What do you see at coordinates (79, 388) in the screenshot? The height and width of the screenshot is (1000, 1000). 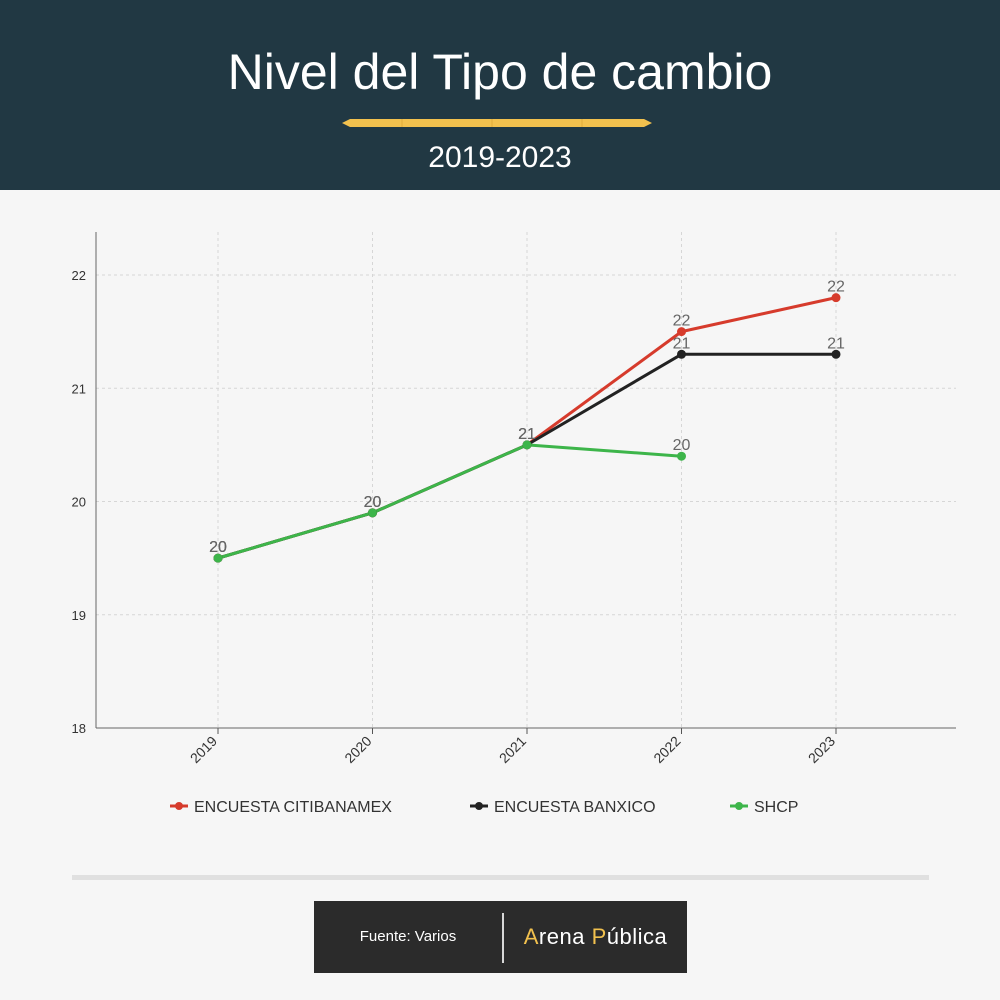 I see `y-tick-label: 21` at bounding box center [79, 388].